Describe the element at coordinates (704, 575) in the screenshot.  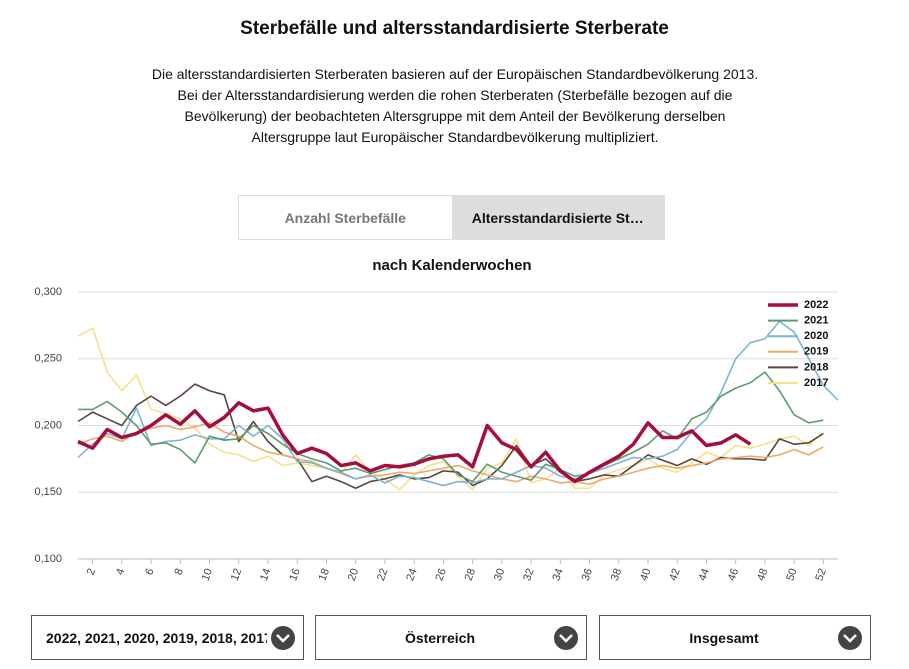
I see `x-tick-label: 44` at that location.